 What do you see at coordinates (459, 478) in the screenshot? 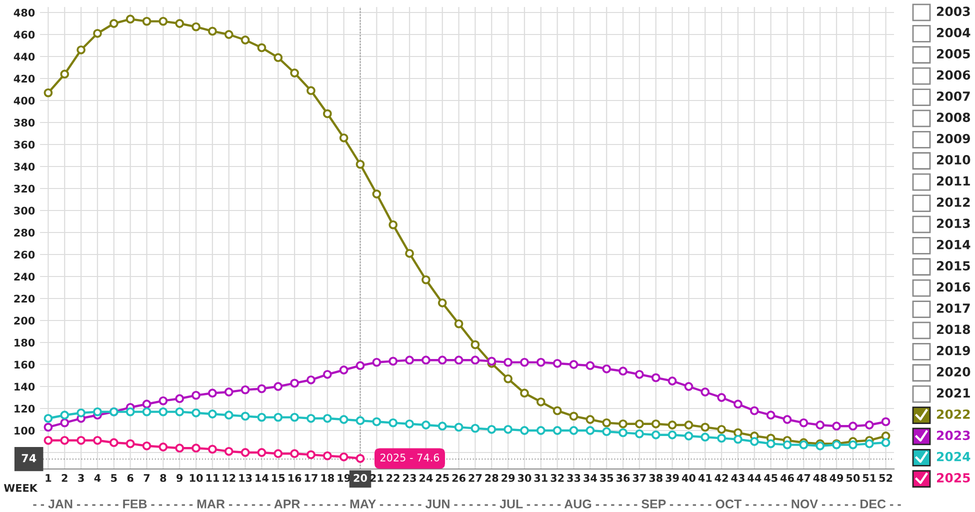
I see `x-tick-label: 26` at bounding box center [459, 478].